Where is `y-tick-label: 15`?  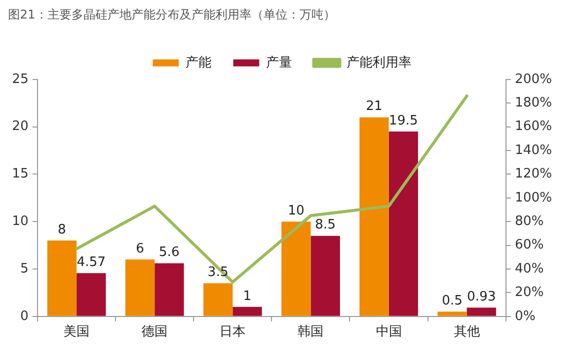
y-tick-label: 15 is located at coordinates (20, 174).